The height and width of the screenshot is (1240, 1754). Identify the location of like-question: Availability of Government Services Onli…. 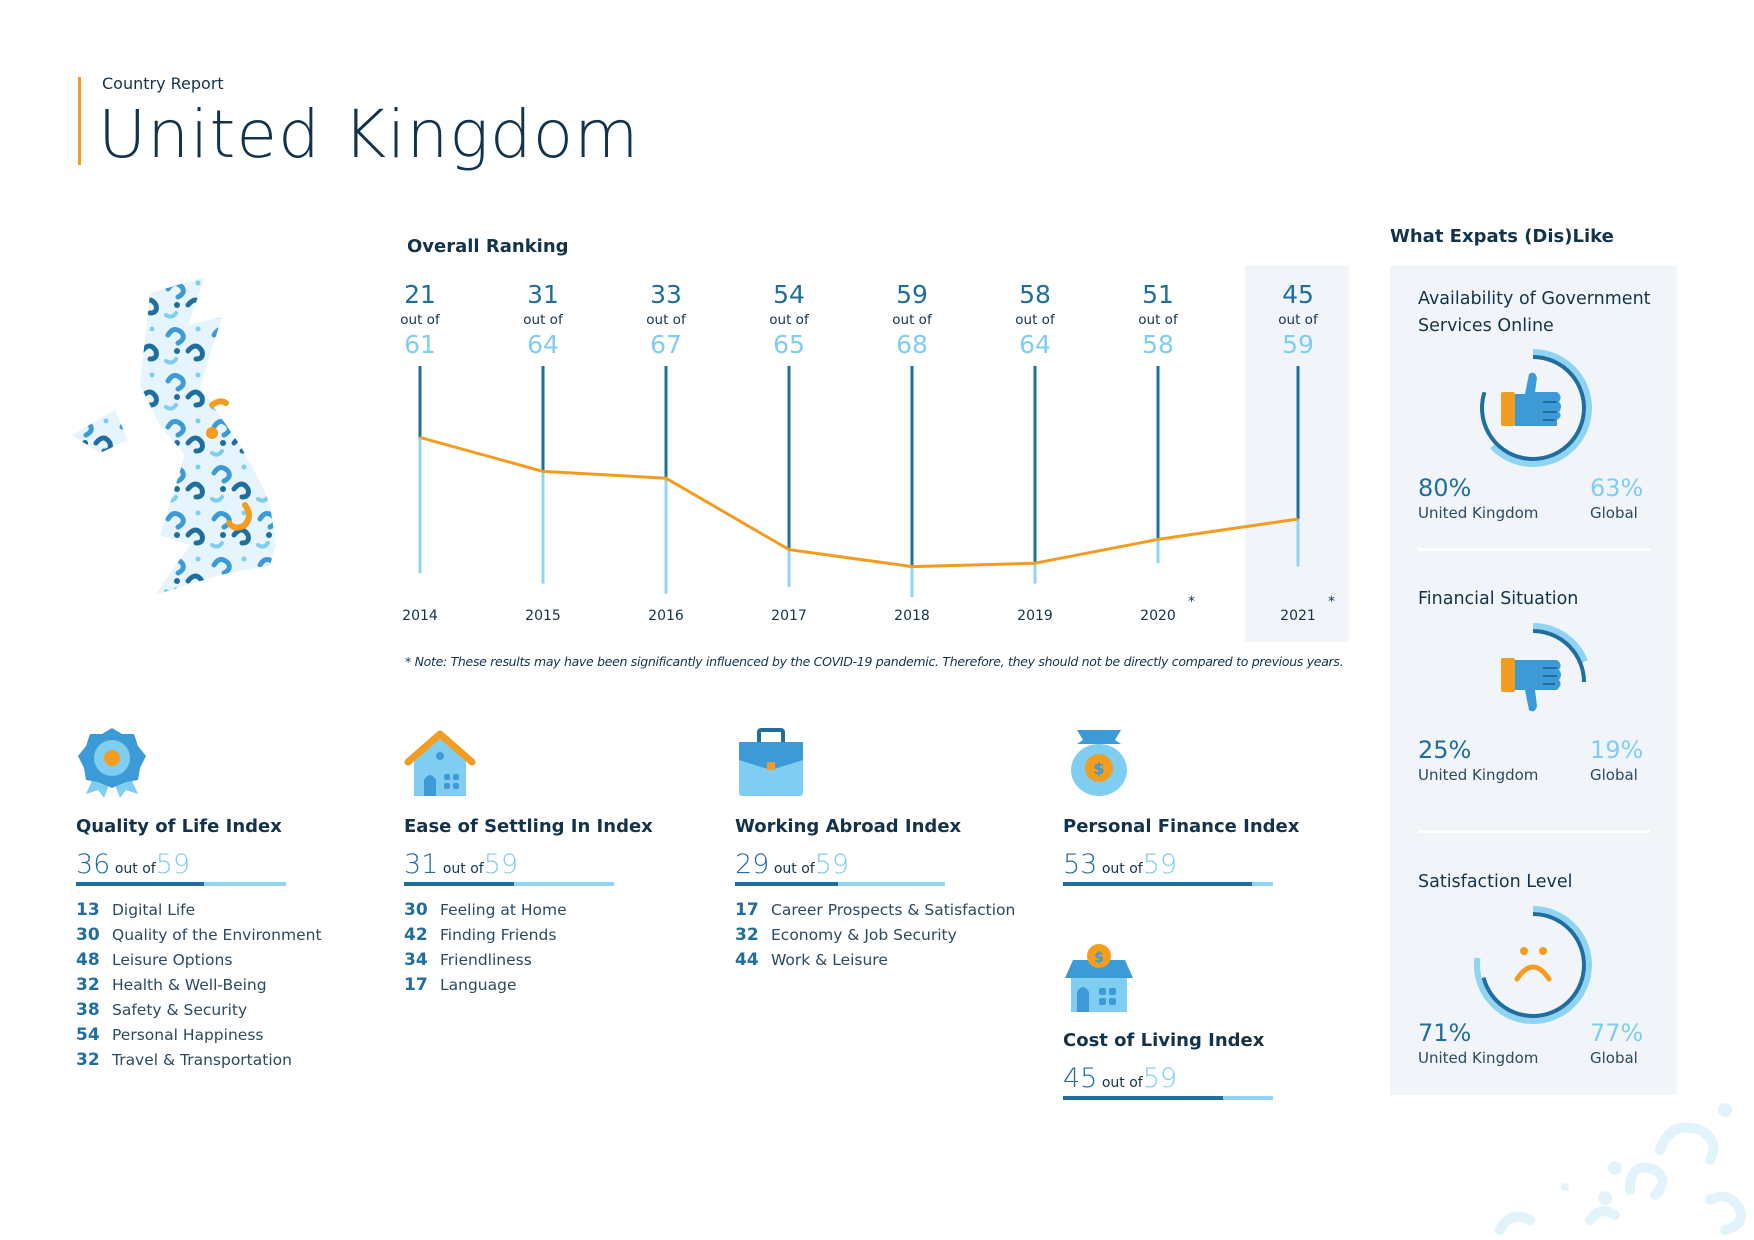
(1534, 312).